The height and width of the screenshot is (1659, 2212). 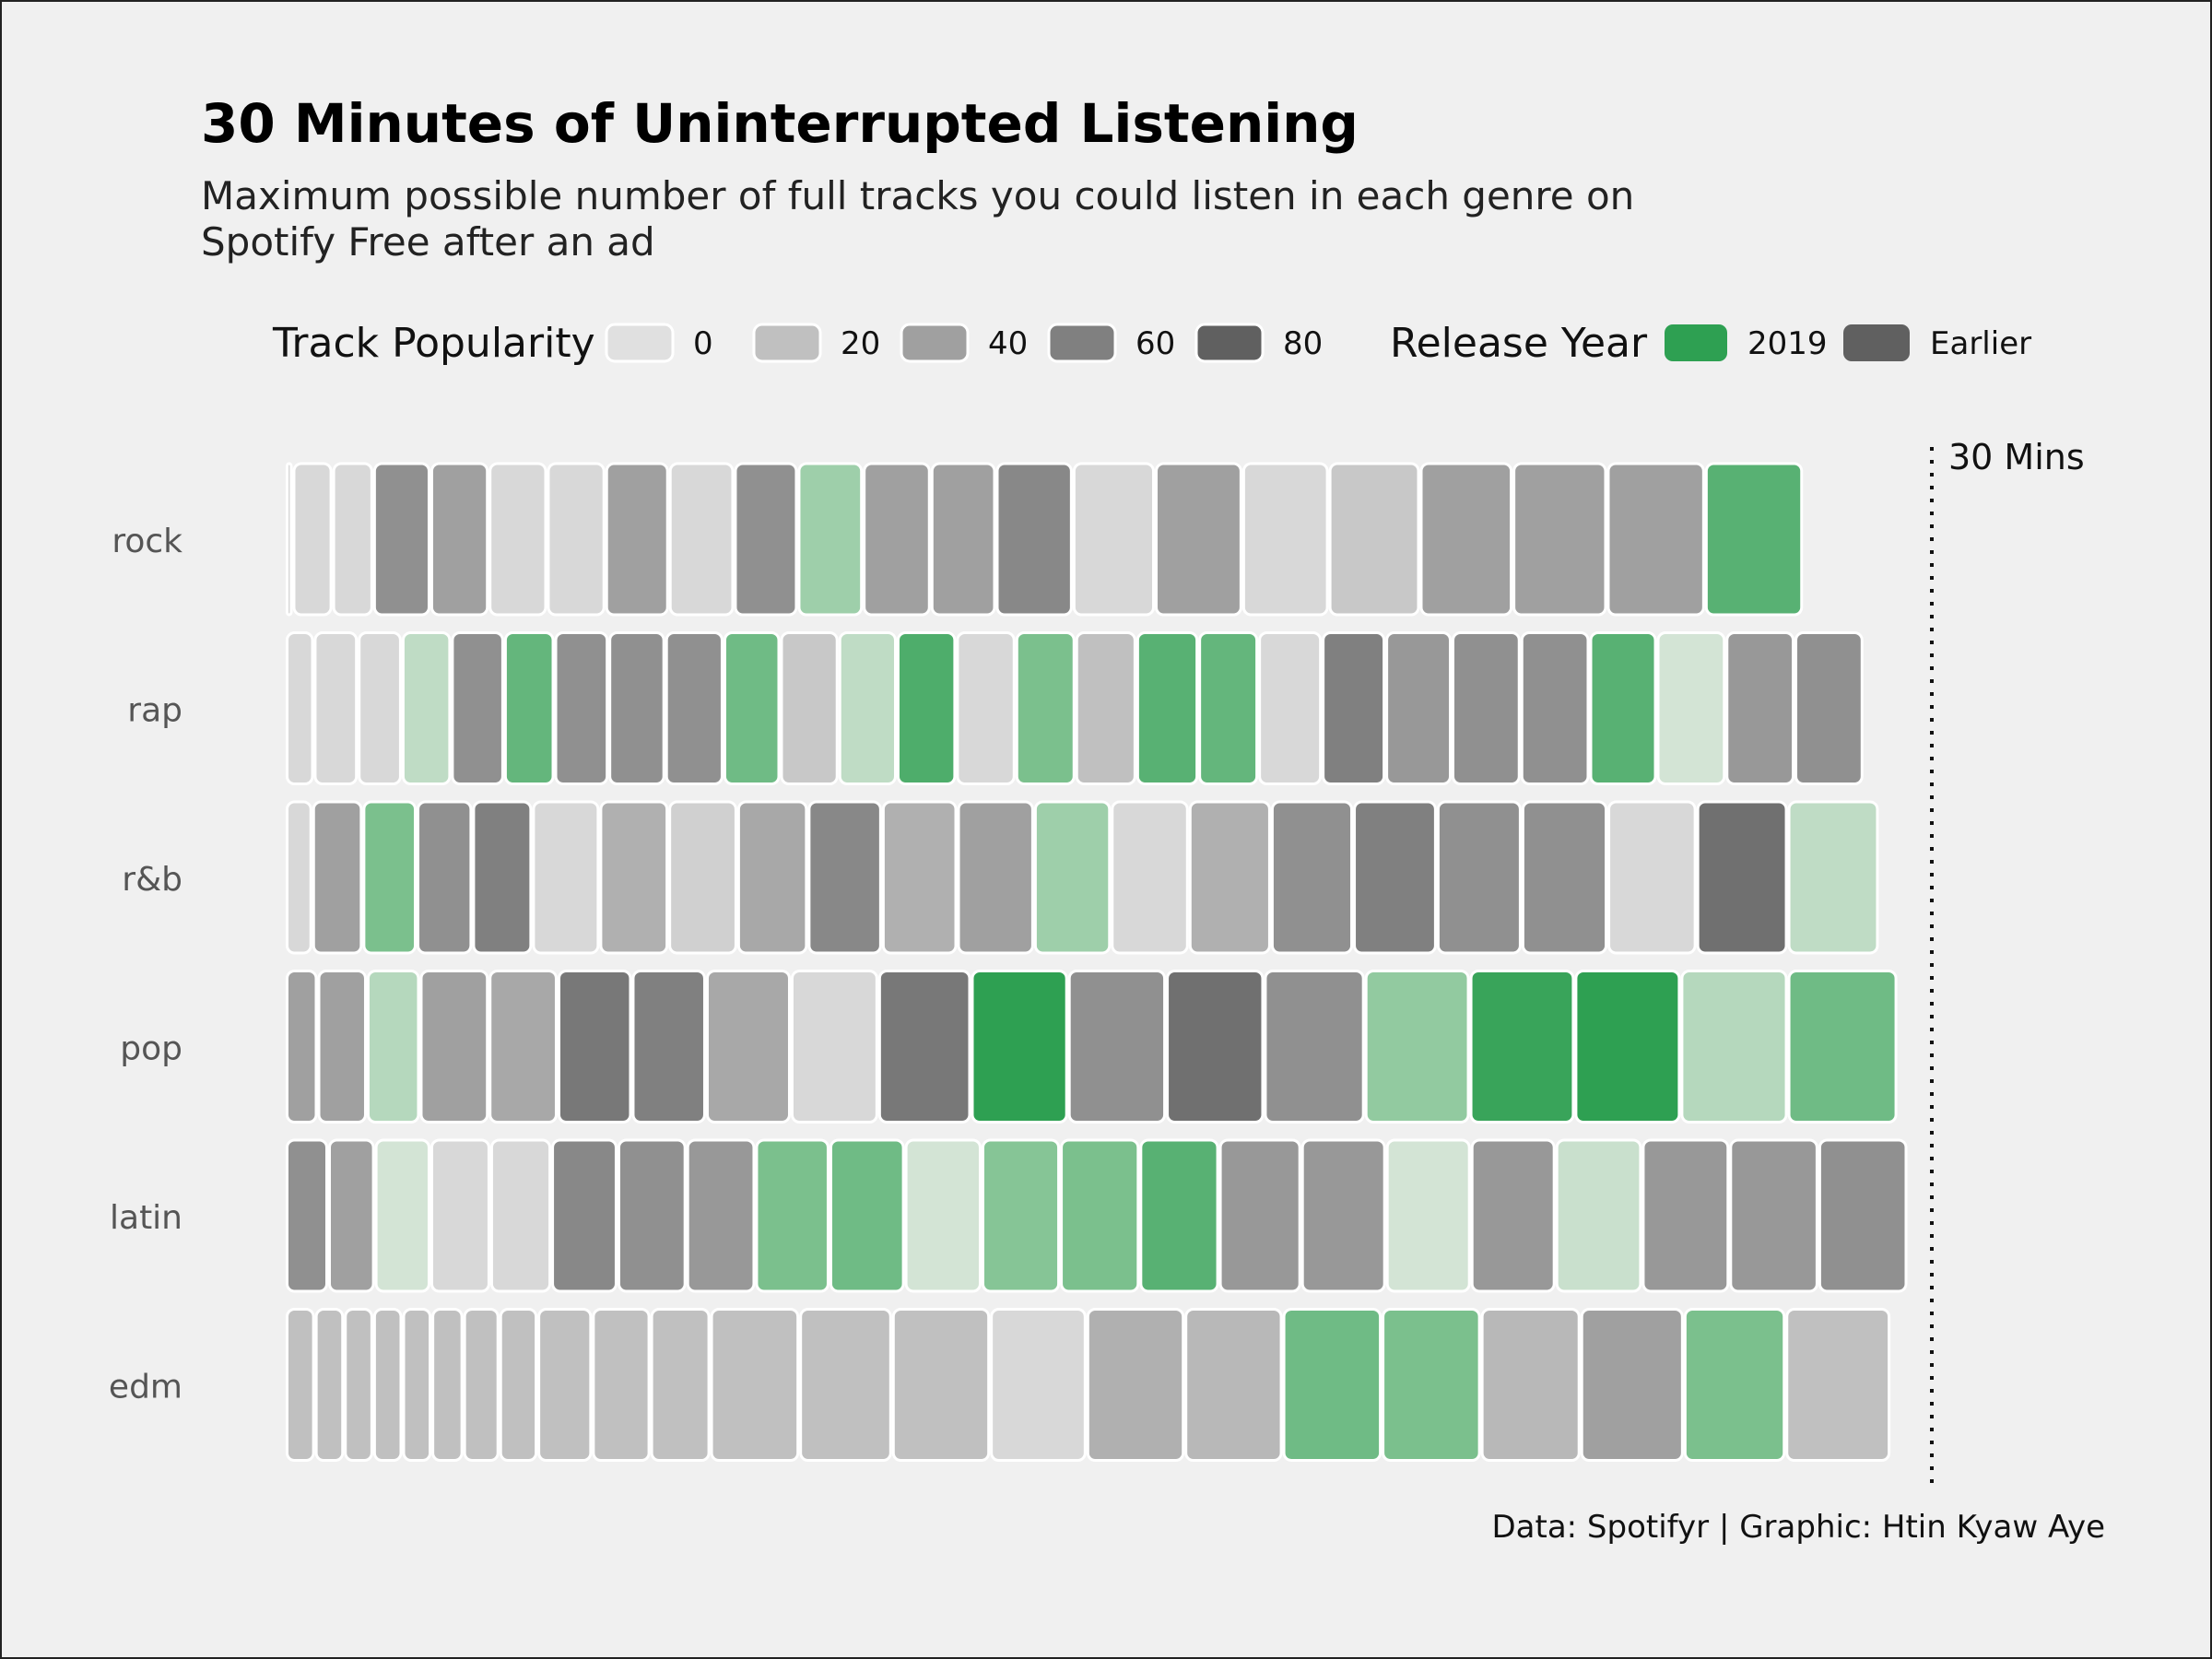 What do you see at coordinates (1798, 1527) in the screenshot?
I see `chart-caption: Data: Spotifyr | Graphic: Htin Kyaw Aye` at bounding box center [1798, 1527].